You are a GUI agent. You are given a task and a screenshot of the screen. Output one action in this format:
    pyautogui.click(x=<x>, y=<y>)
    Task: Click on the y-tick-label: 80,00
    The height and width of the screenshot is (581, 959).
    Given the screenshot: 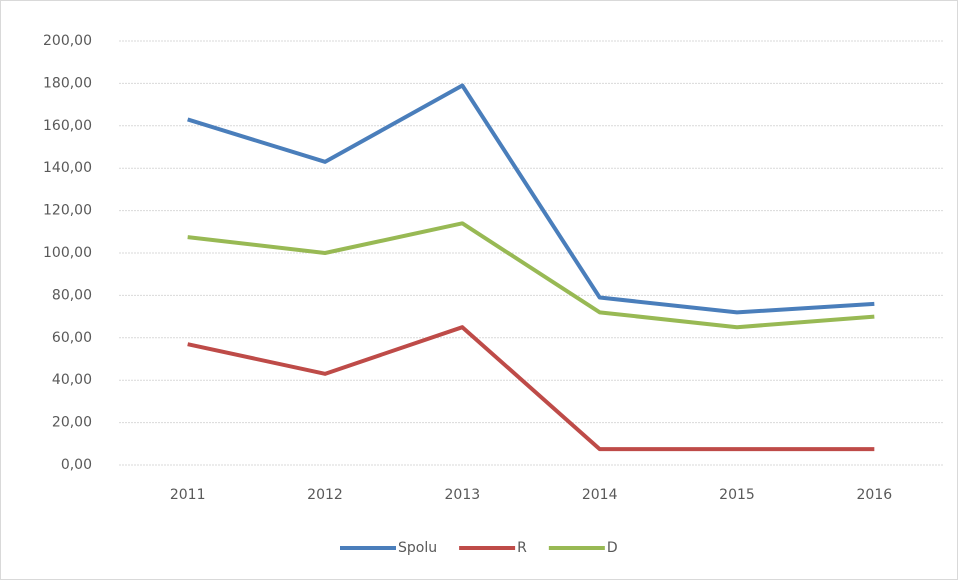 What is the action you would take?
    pyautogui.click(x=72, y=295)
    